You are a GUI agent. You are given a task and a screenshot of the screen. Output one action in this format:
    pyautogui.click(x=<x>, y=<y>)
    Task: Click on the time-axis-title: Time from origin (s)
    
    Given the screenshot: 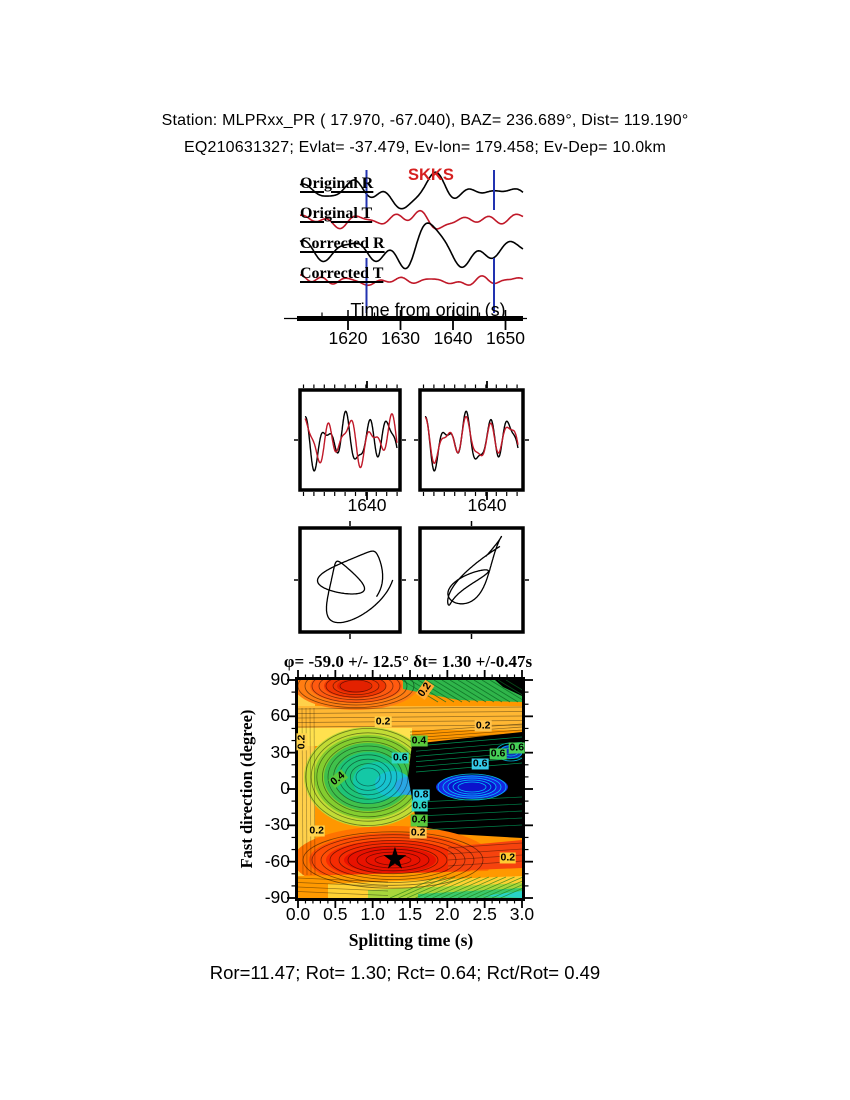 What is the action you would take?
    pyautogui.click(x=428, y=310)
    